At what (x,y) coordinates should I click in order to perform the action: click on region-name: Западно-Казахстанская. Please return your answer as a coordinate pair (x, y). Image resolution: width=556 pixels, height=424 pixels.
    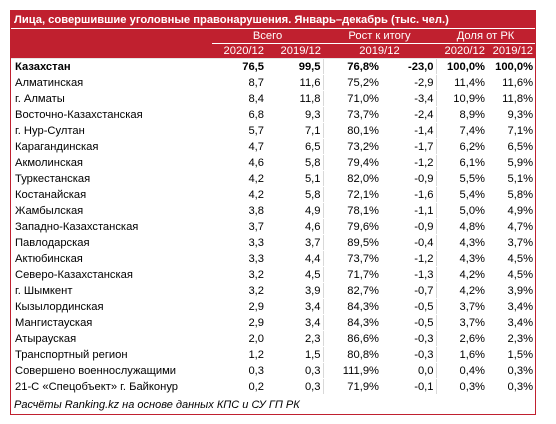
    Looking at the image, I should click on (111, 226).